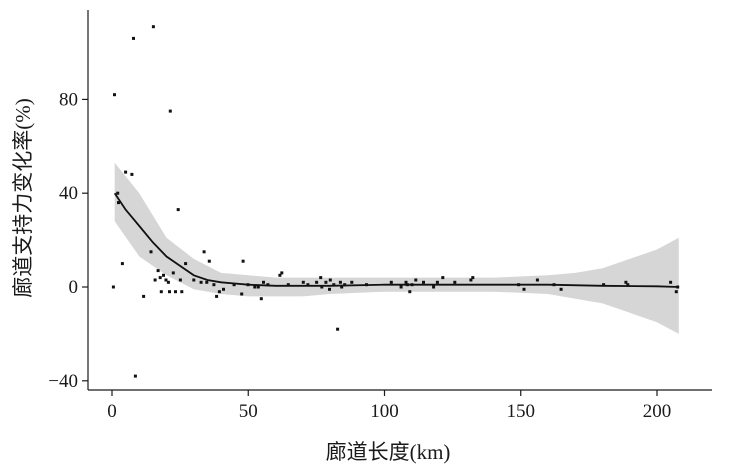 This screenshot has height=473, width=738. I want to click on x-tick-label: 200, so click(657, 411).